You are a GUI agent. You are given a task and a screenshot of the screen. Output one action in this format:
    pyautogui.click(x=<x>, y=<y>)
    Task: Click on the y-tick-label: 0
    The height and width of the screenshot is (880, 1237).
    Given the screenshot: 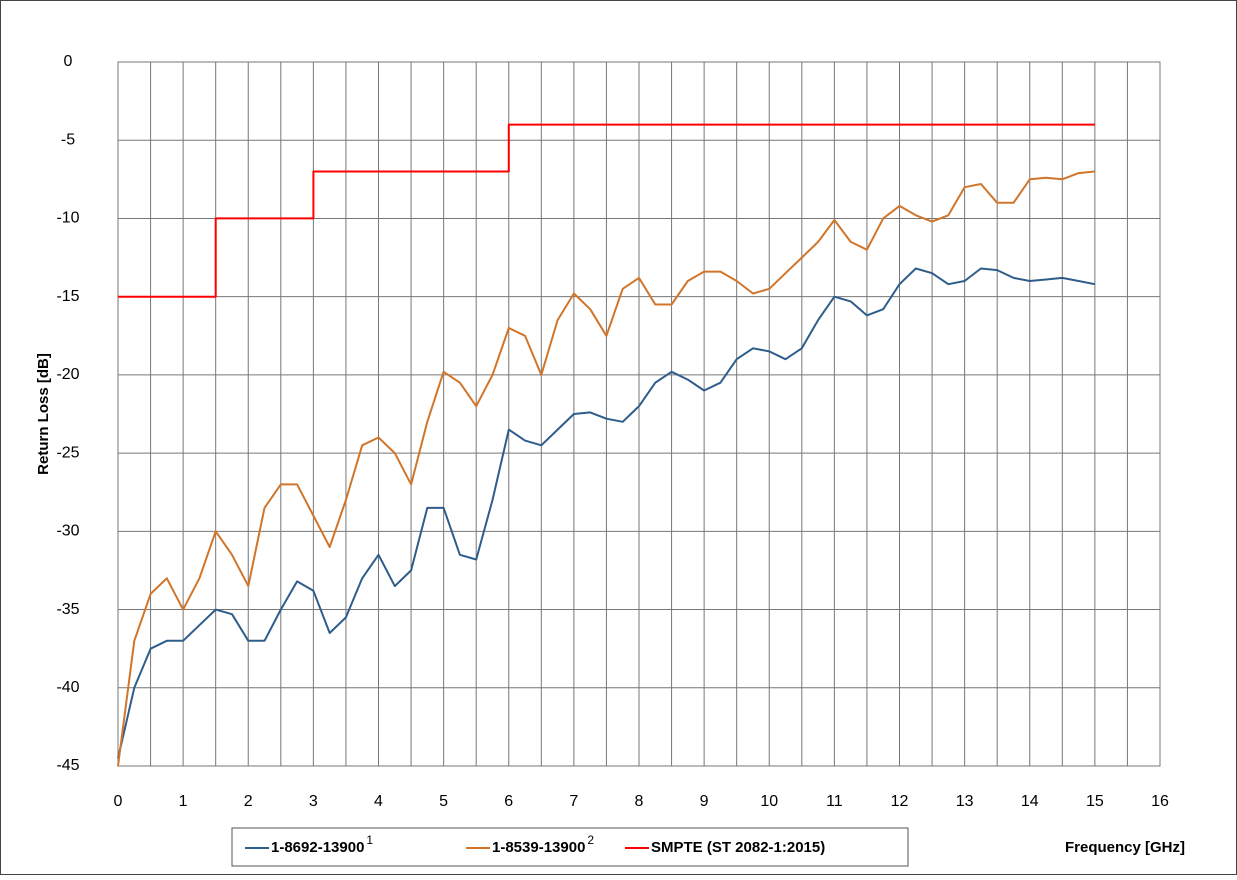 What is the action you would take?
    pyautogui.click(x=68, y=61)
    